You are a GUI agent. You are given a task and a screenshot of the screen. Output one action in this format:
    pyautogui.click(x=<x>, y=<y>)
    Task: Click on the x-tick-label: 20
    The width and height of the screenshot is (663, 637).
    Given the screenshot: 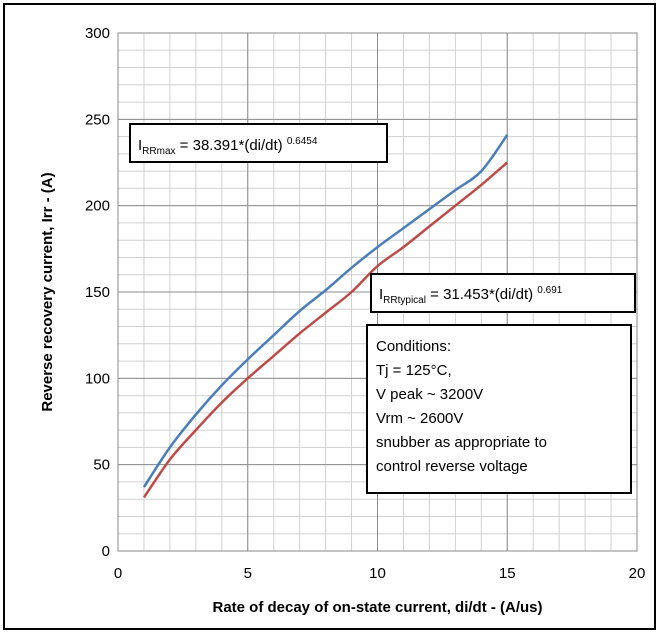 What is the action you would take?
    pyautogui.click(x=637, y=573)
    